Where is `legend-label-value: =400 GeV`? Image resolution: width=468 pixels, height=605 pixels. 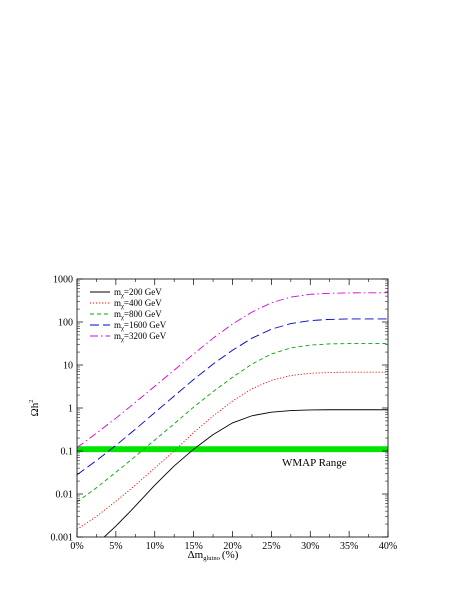
legend-label-value: =400 GeV is located at coordinates (143, 303).